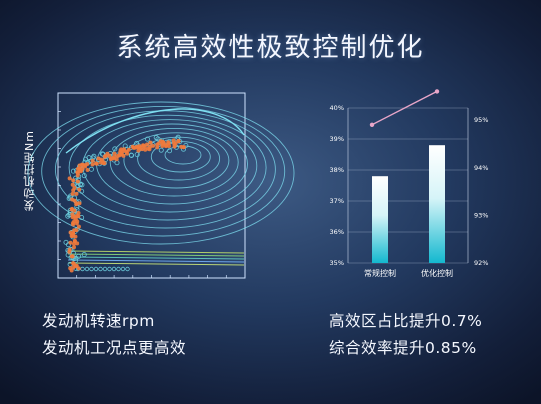  I want to click on left-axis-tick-label: 38%, so click(337, 170).